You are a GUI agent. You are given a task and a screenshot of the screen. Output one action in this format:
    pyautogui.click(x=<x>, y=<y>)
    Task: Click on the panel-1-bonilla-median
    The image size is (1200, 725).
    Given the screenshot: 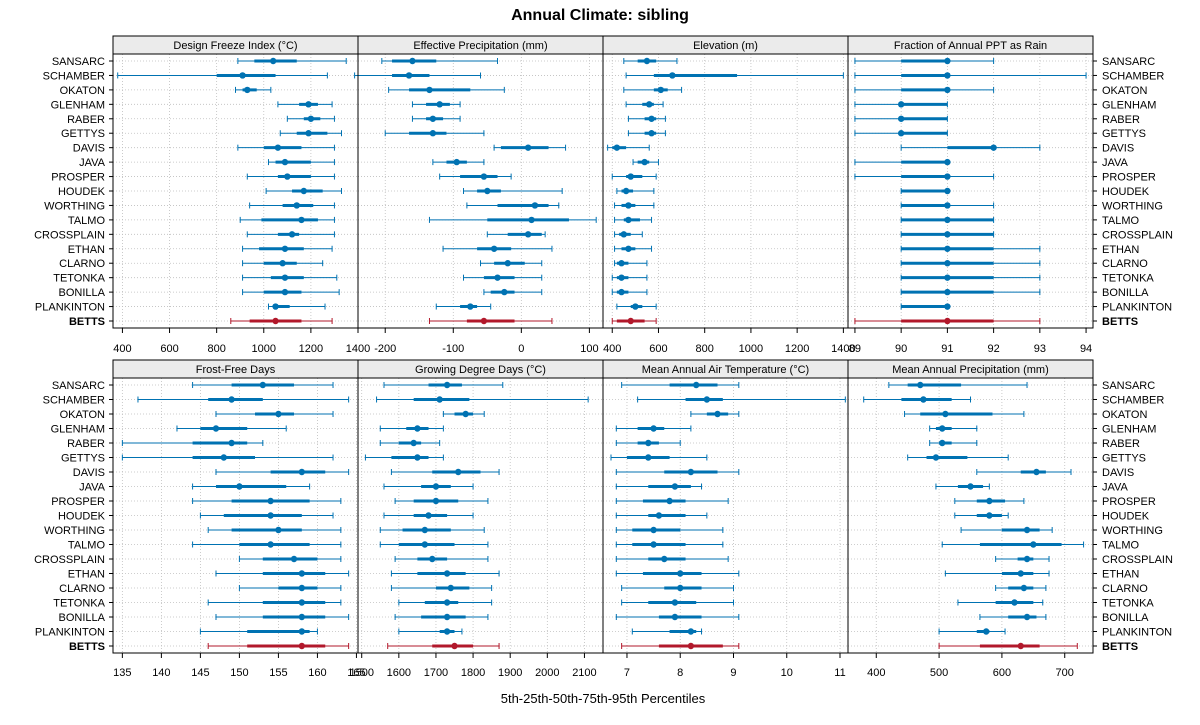 What is the action you would take?
    pyautogui.click(x=285, y=292)
    